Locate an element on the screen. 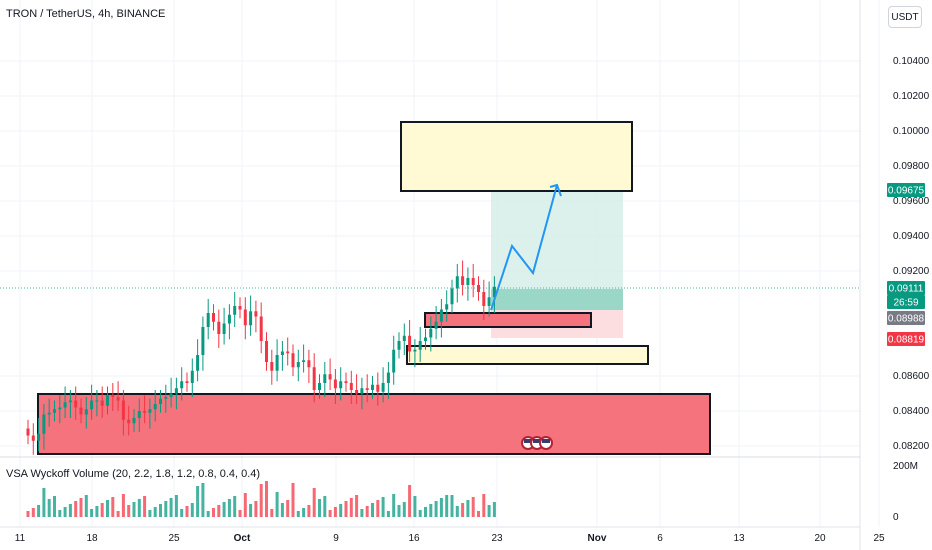 This screenshot has height=550, width=932. currency-button: USDT is located at coordinates (905, 17).